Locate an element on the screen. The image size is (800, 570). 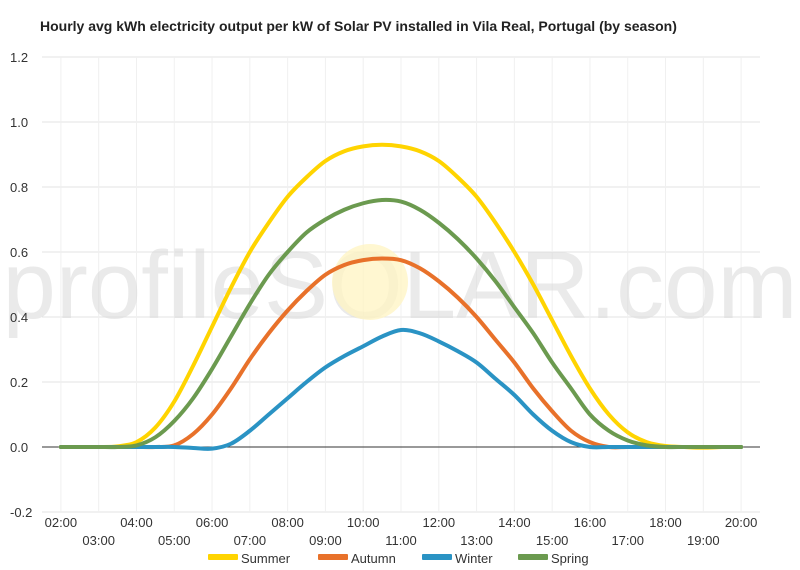
watermark-sun-icon is located at coordinates (370, 282).